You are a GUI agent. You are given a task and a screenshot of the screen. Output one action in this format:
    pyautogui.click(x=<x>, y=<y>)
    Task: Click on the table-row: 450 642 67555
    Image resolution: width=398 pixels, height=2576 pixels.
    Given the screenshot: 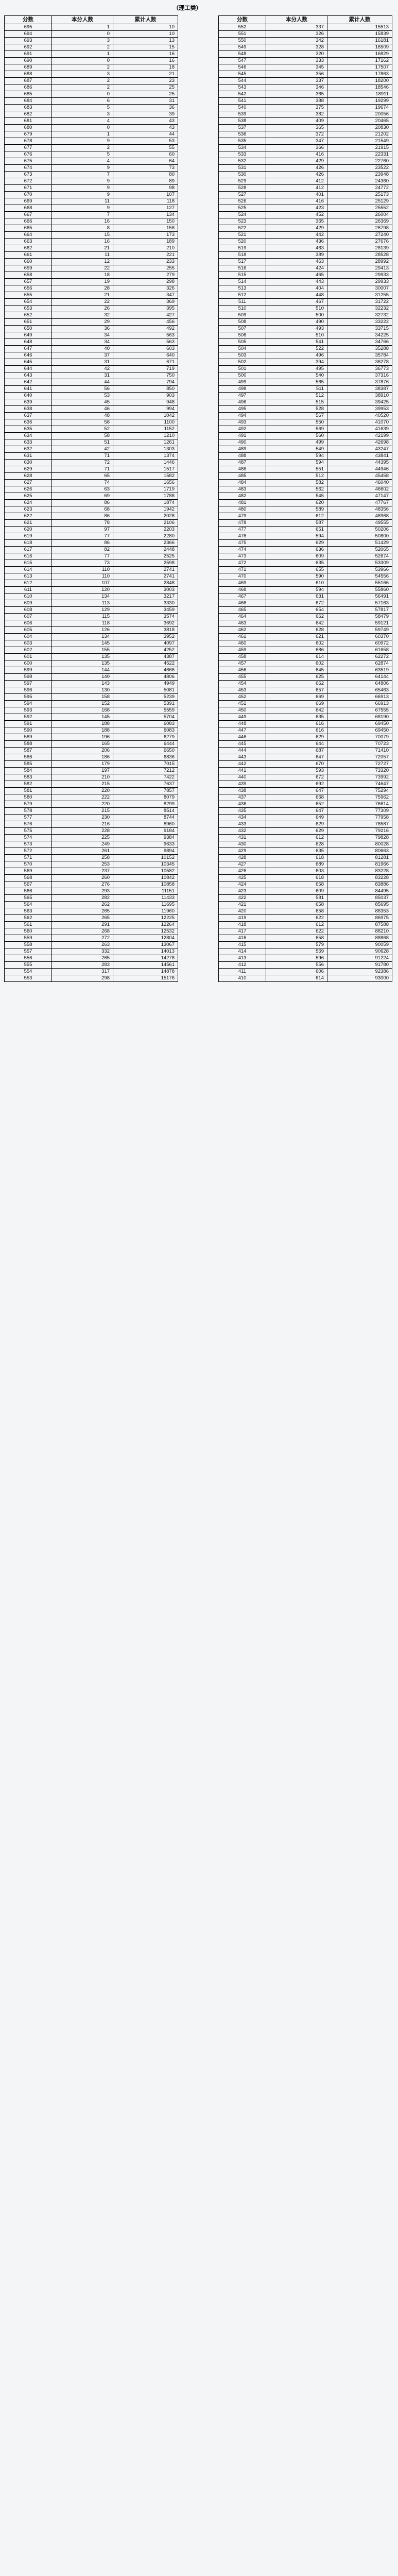 What is the action you would take?
    pyautogui.click(x=305, y=710)
    